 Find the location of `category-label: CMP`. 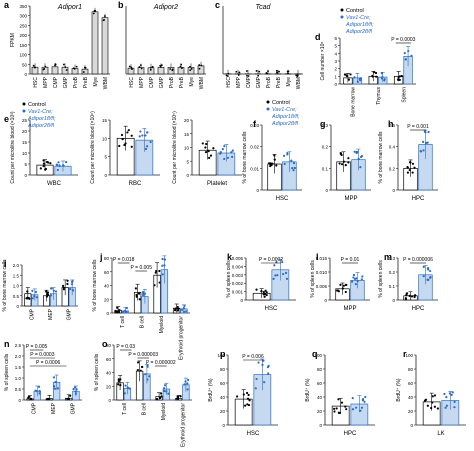

category-label: CMP is located at coordinates (249, 82).